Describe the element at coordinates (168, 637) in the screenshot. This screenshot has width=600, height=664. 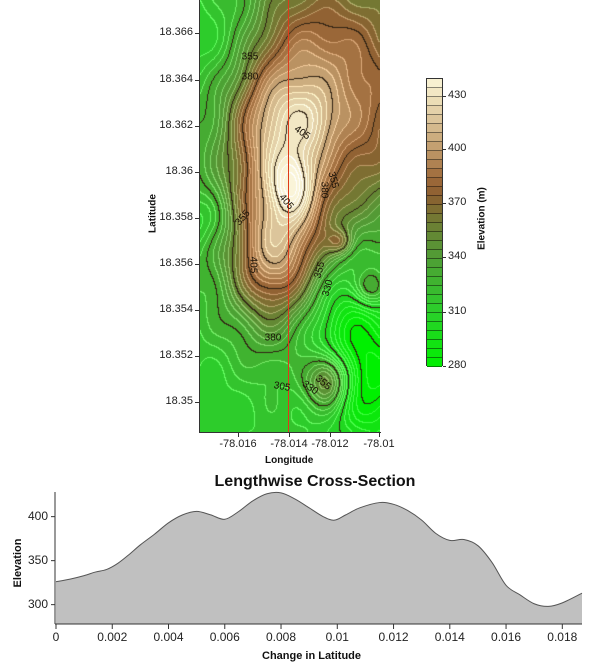
I see `cross-section-x-tick-label: 0.004` at that location.